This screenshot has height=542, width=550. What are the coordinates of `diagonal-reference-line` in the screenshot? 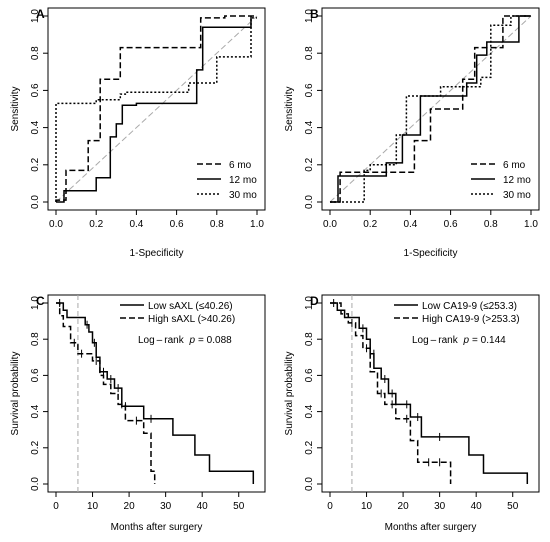 It's located at (156, 109).